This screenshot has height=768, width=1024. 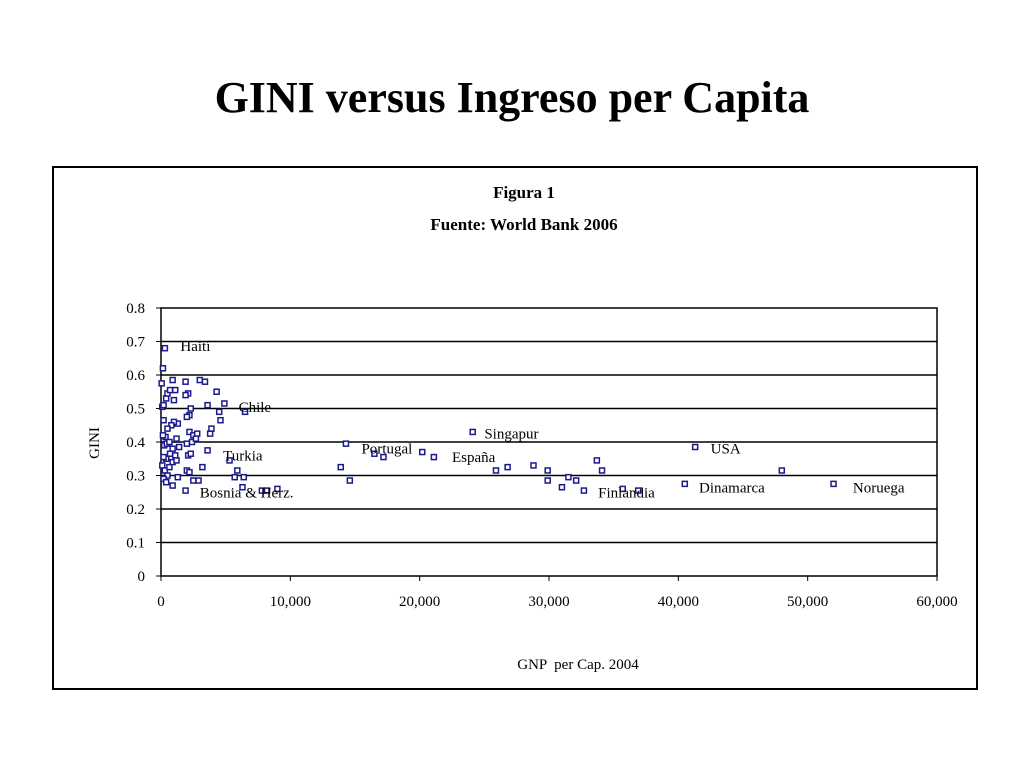 What do you see at coordinates (95, 443) in the screenshot?
I see `y-axis-label: GINI` at bounding box center [95, 443].